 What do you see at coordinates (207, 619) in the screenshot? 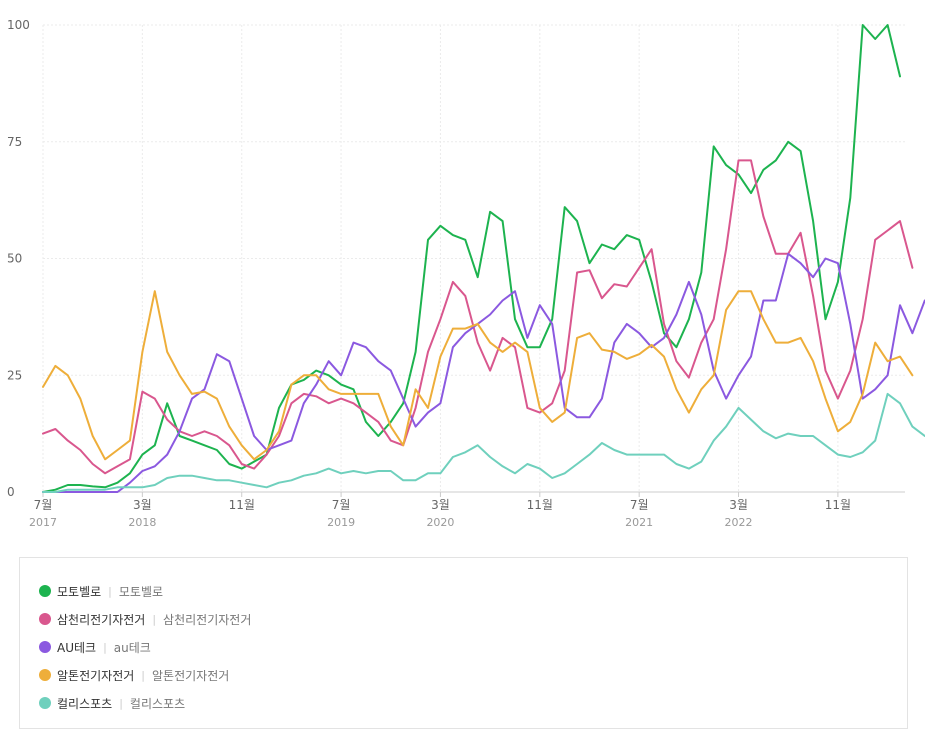
I see `legend-keyword: 삼천리전기자전거` at bounding box center [207, 619].